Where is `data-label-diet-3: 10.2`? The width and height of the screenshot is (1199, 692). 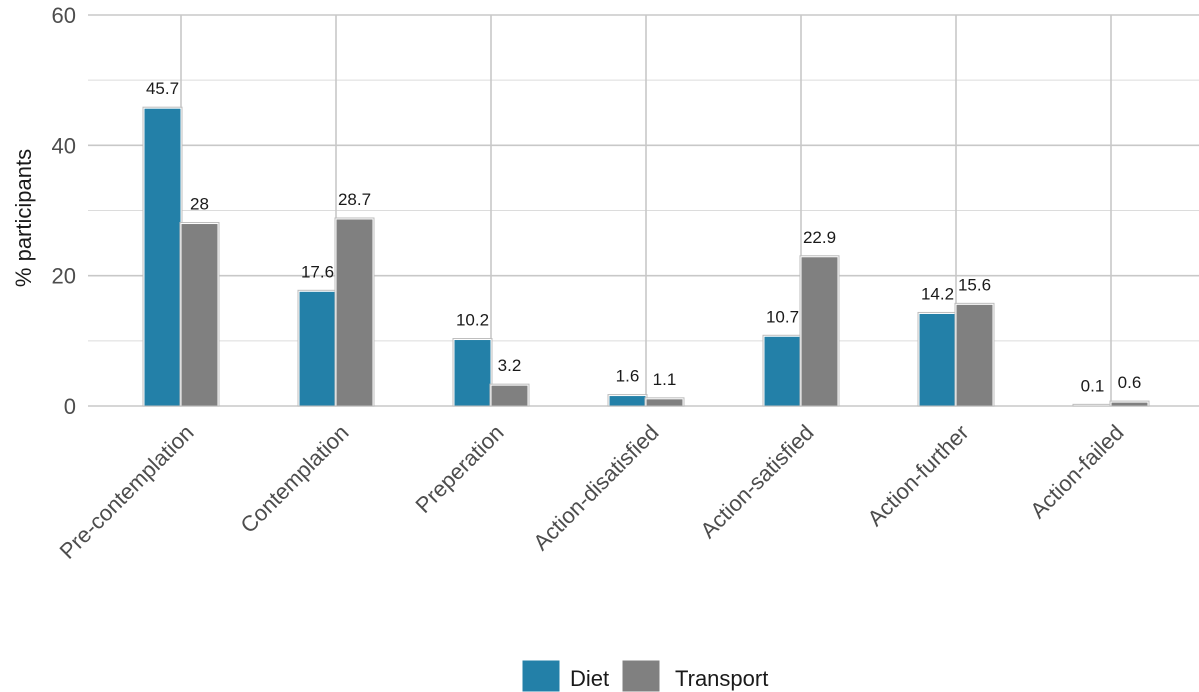 data-label-diet-3: 10.2 is located at coordinates (472, 320).